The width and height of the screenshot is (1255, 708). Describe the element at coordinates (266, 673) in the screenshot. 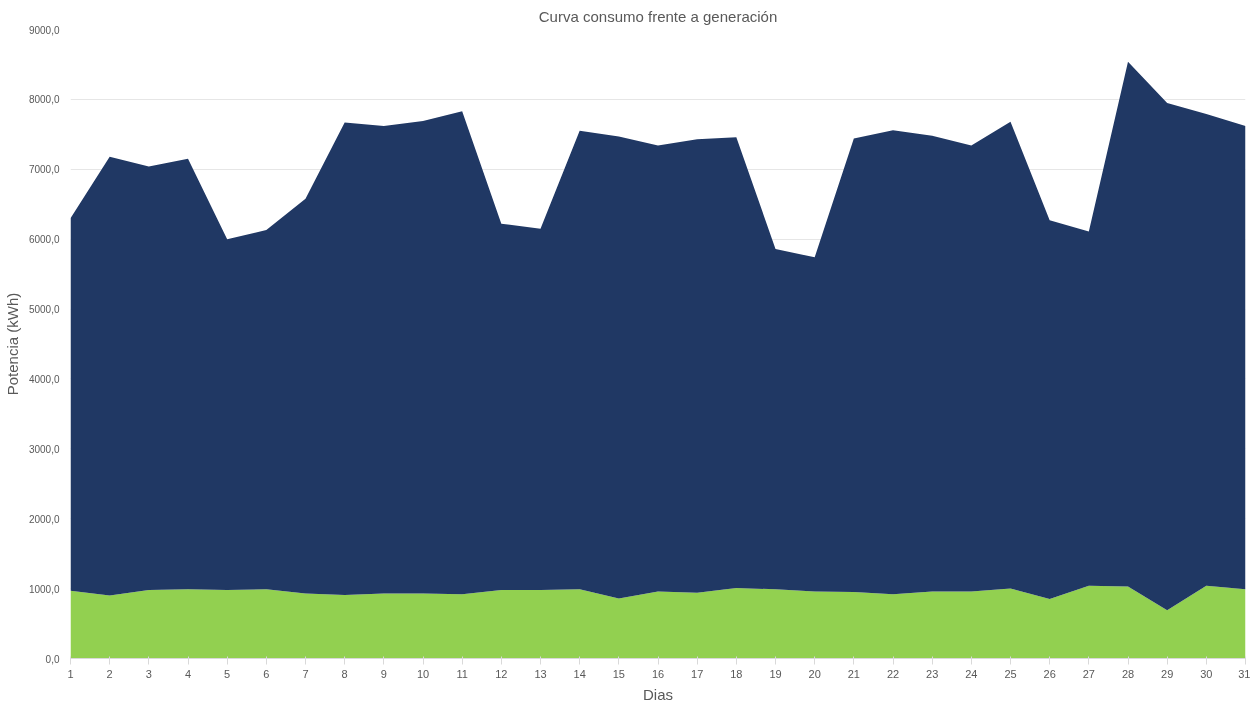

I see `x-tick-label: 6` at that location.